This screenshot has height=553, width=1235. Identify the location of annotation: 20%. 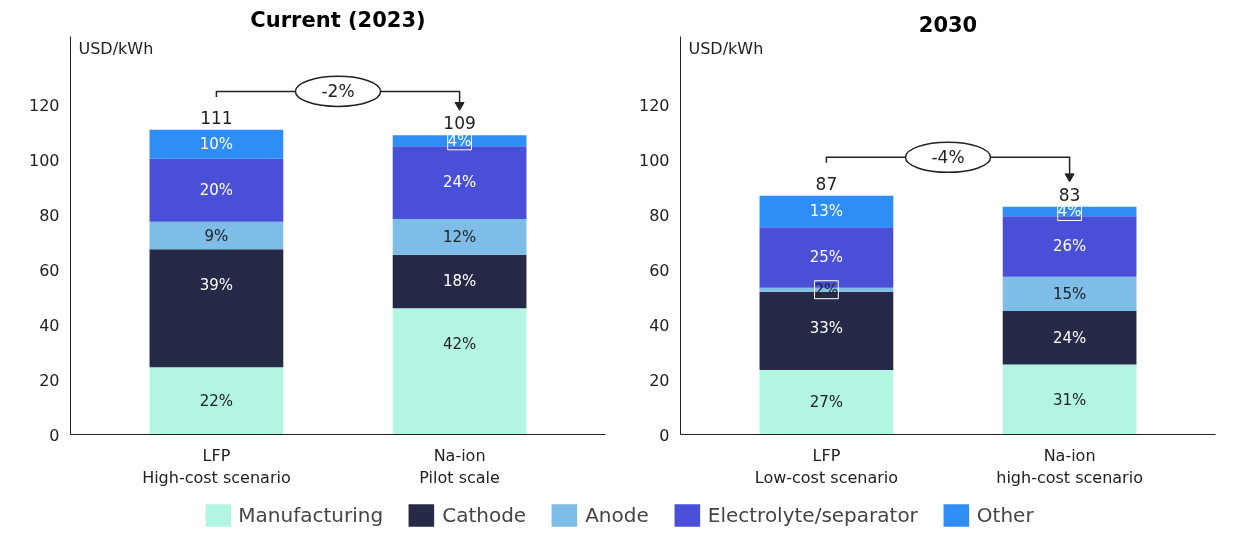
(216, 190).